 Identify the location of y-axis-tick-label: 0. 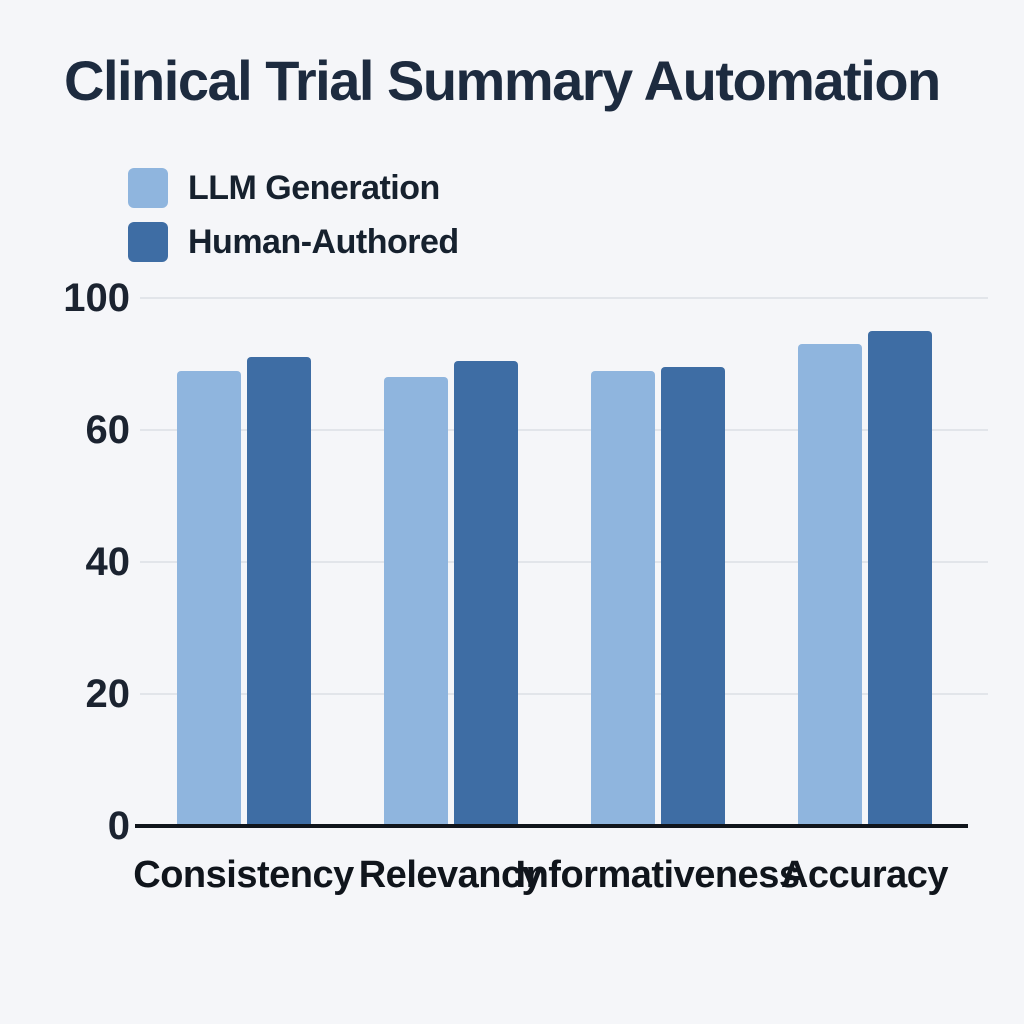
(118, 826).